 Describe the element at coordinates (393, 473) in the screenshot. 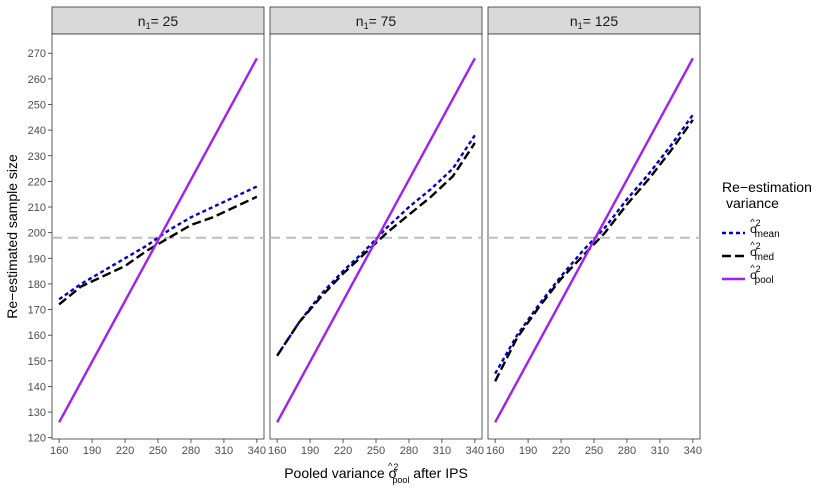

I see `x-axis-title-symbol: σ` at that location.